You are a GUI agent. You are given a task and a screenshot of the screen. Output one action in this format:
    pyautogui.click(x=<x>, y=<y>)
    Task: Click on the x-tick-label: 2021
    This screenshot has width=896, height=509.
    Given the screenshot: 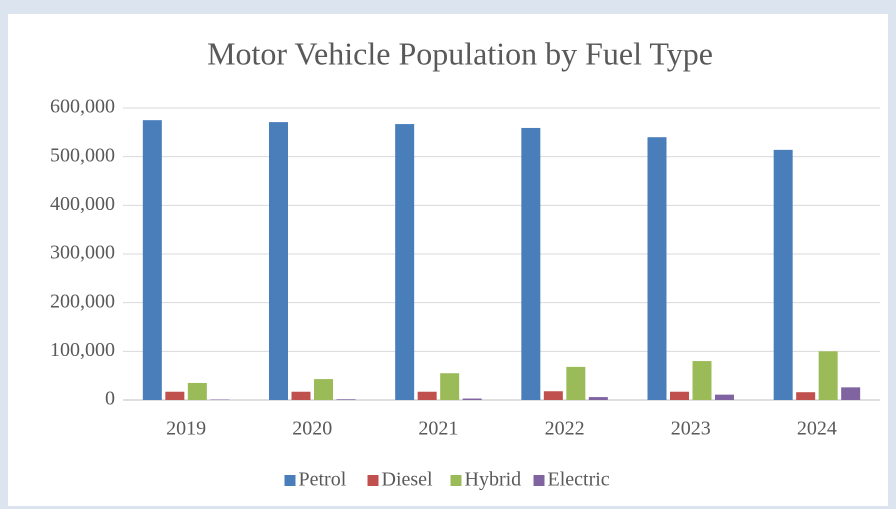 What is the action you would take?
    pyautogui.click(x=438, y=429)
    